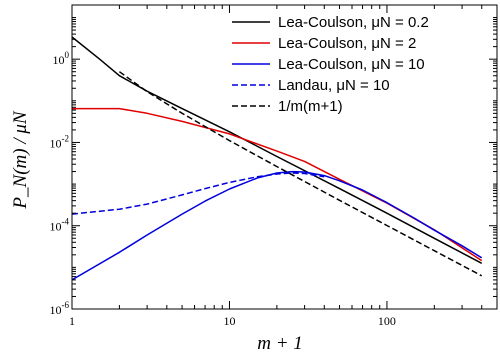  I want to click on x-tick-label: 100, so click(387, 321).